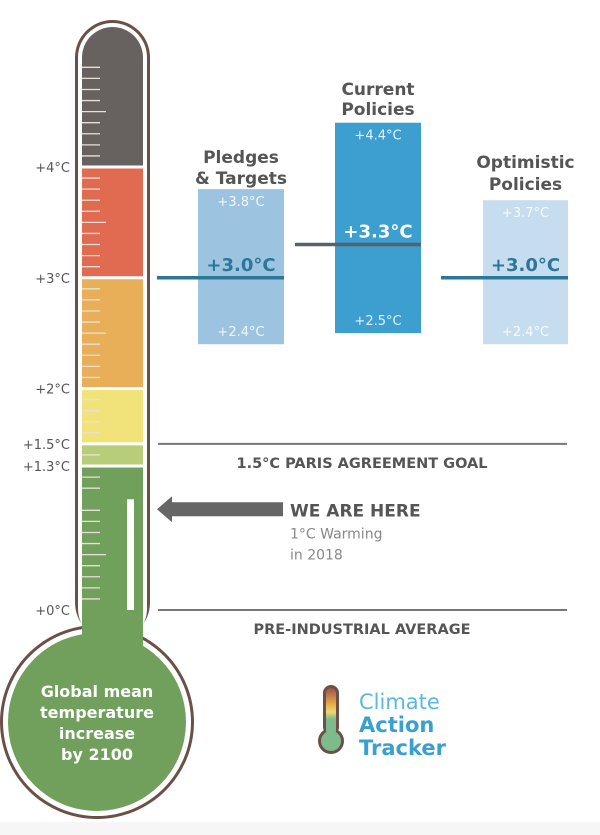 This screenshot has height=835, width=600. Describe the element at coordinates (525, 163) in the screenshot. I see `scenario-title: Optimistic` at that location.